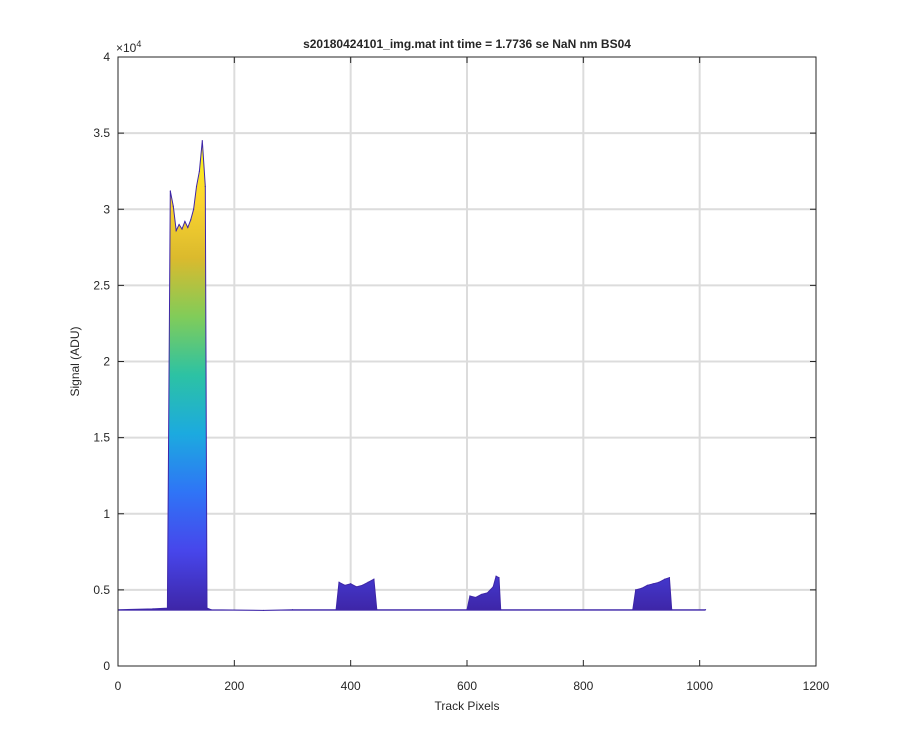 The height and width of the screenshot is (750, 900). I want to click on x-tick-label: 1200, so click(816, 686).